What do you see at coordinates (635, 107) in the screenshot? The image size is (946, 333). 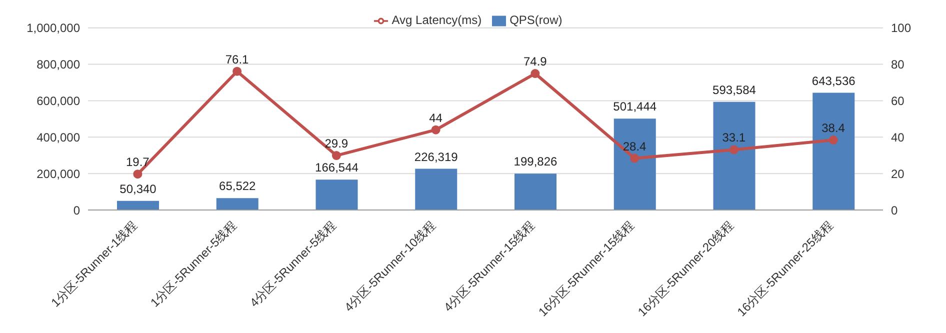 I see `data-label: 501,444` at bounding box center [635, 107].